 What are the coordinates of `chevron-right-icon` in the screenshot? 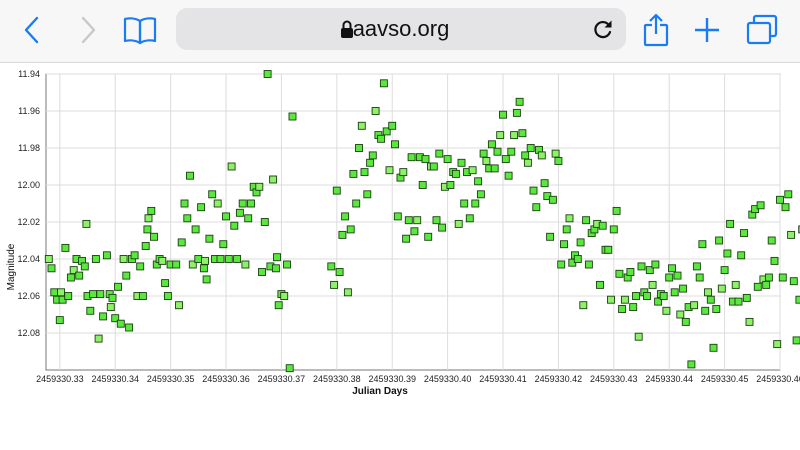 It's located at (88, 30).